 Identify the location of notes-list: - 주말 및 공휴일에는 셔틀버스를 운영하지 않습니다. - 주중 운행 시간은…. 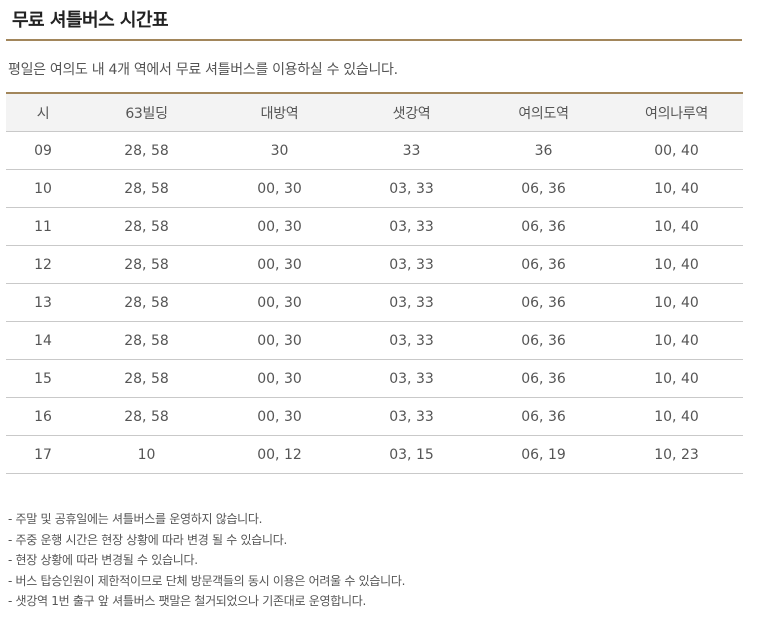
(206, 560).